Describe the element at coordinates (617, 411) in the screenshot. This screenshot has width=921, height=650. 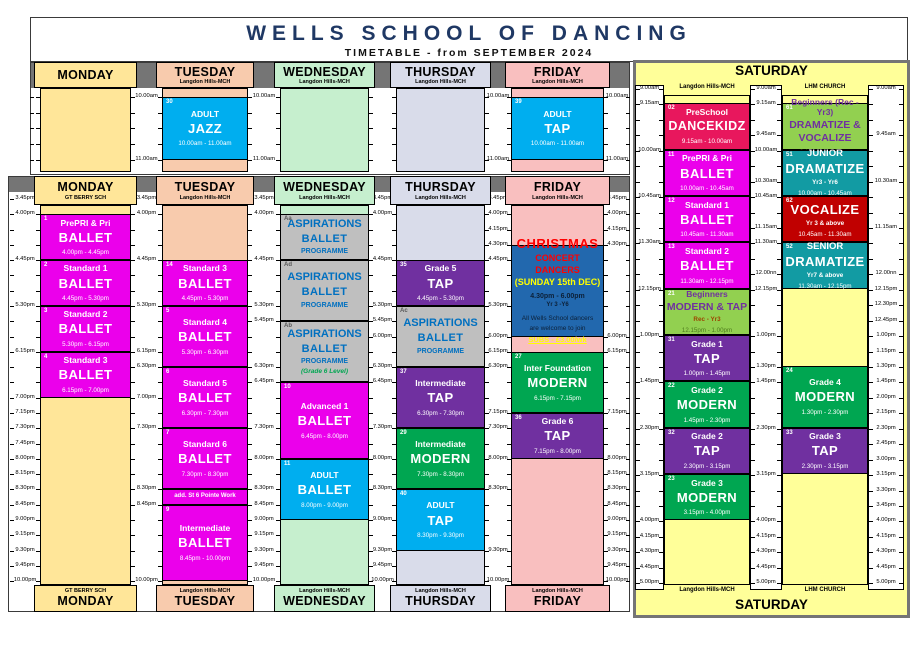
I see `time-label: 7.15pm` at that location.